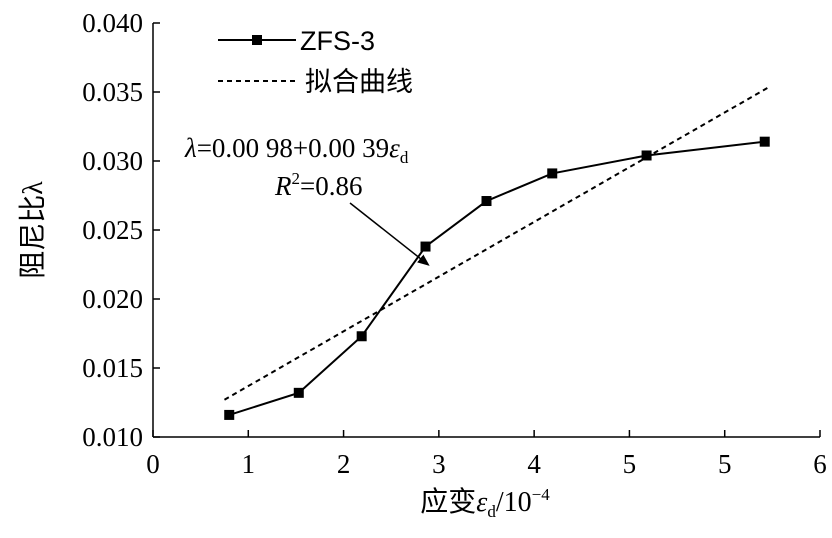  Describe the element at coordinates (112, 437) in the screenshot. I see `y-tick-label: 0.010` at that location.